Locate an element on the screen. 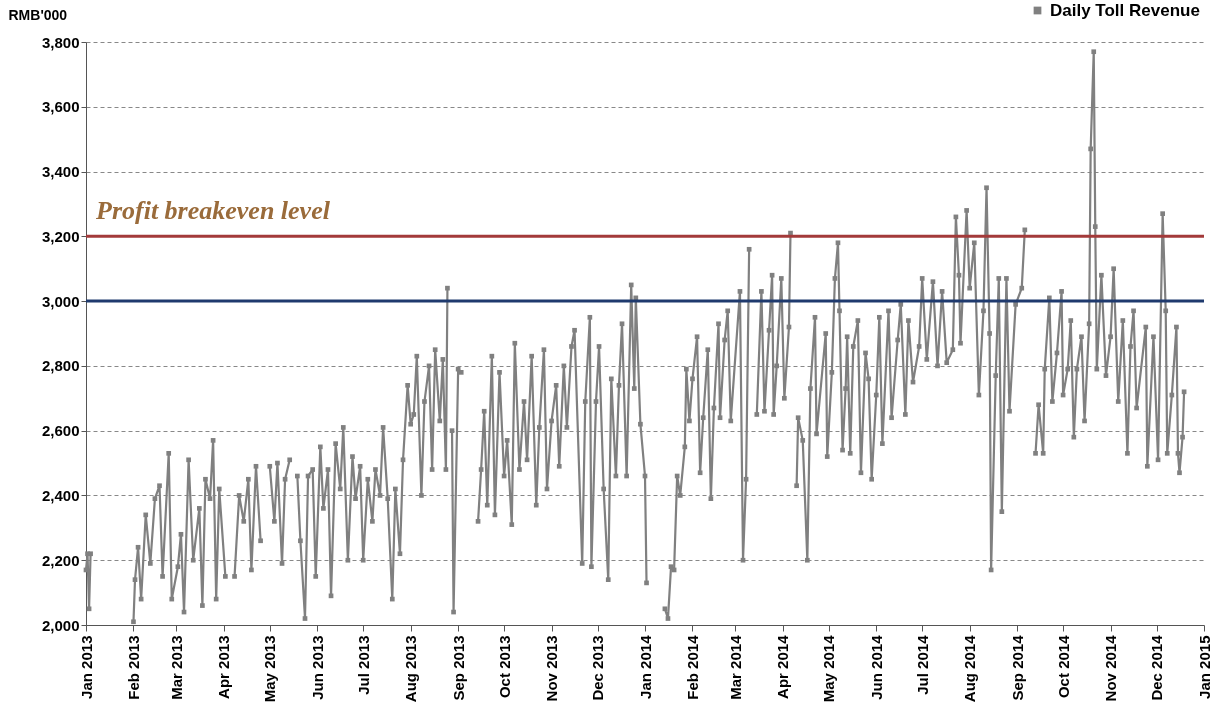  x-tick-label: Nov 2014 is located at coordinates (1111, 668).